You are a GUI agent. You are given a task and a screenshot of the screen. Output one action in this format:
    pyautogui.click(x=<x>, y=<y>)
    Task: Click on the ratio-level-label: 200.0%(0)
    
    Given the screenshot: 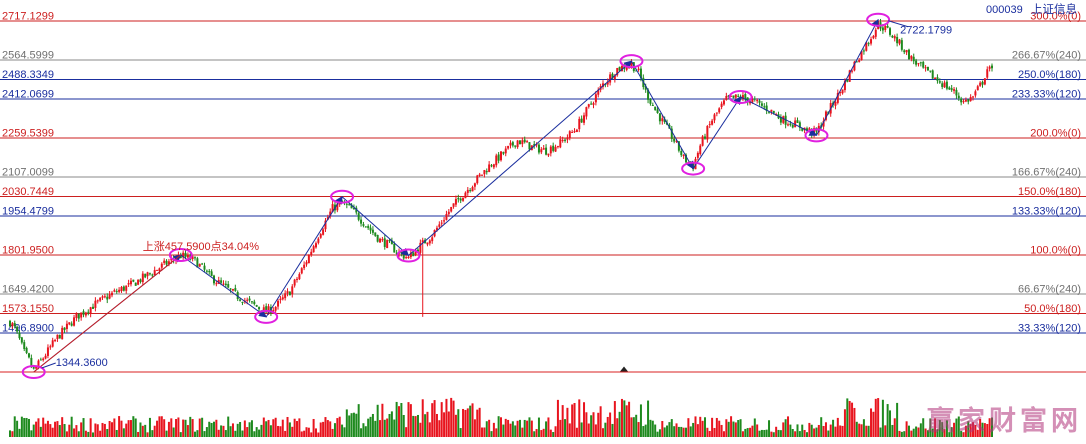 What is the action you would take?
    pyautogui.click(x=1055, y=134)
    